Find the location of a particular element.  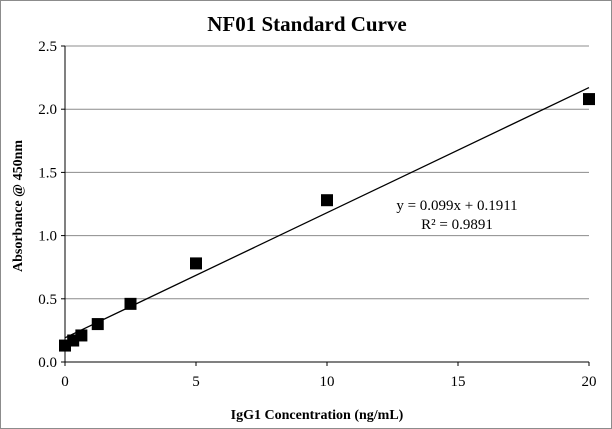

x-tick-label-2: 10 is located at coordinates (327, 382).